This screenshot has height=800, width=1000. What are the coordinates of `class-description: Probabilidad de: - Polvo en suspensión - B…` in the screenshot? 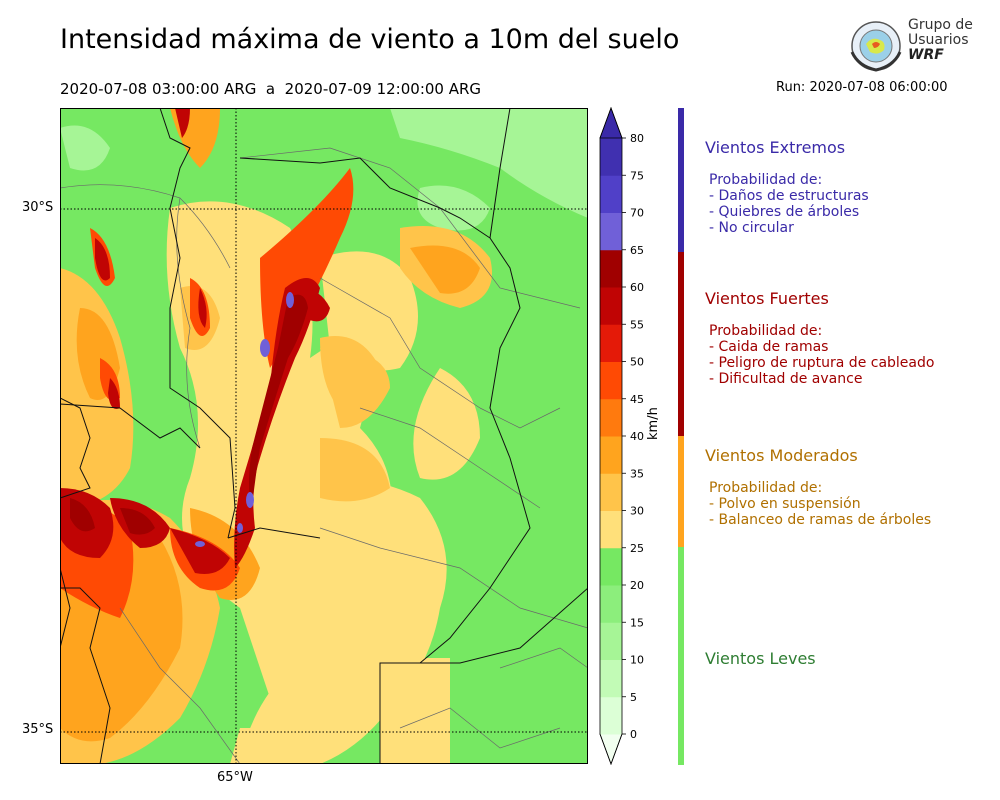 It's located at (820, 504).